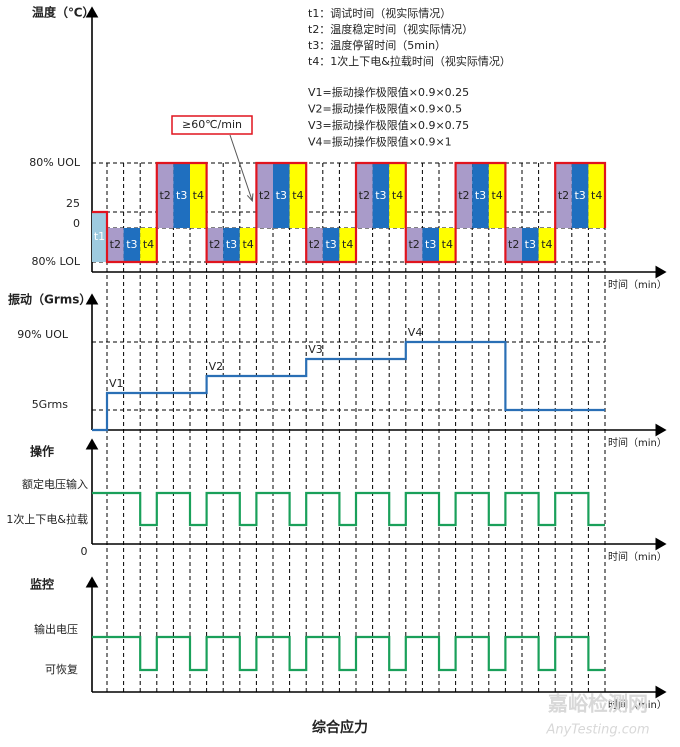 The width and height of the screenshot is (680, 747). What do you see at coordinates (216, 366) in the screenshot?
I see `step-label: V2` at bounding box center [216, 366].